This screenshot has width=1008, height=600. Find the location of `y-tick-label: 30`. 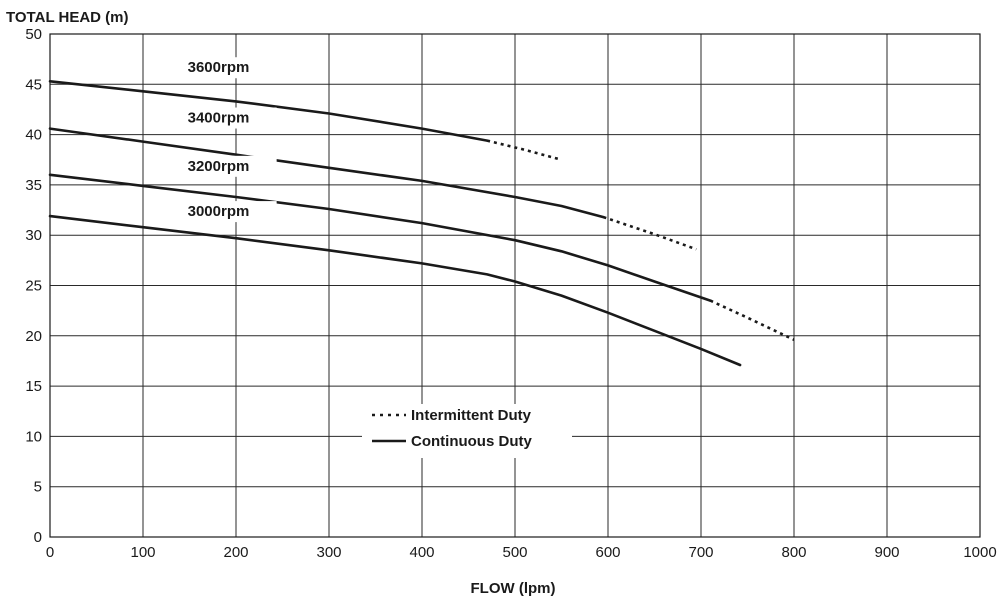

y-tick-label: 30 is located at coordinates (33, 235).